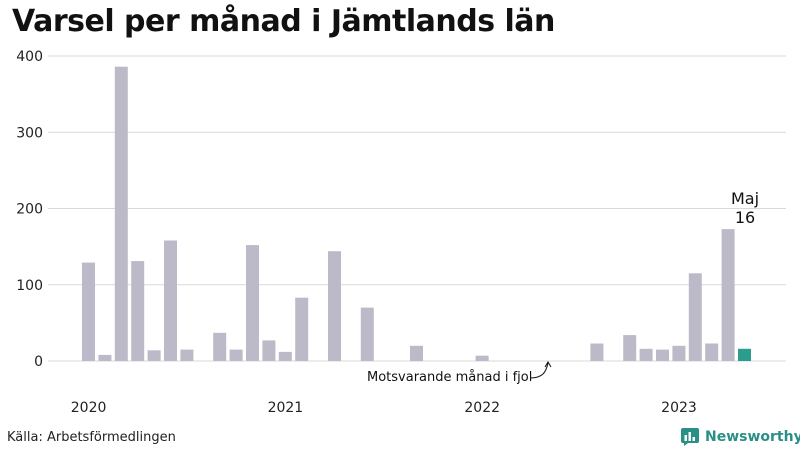  What do you see at coordinates (38, 362) in the screenshot?
I see `y-tick-label: 0` at bounding box center [38, 362].